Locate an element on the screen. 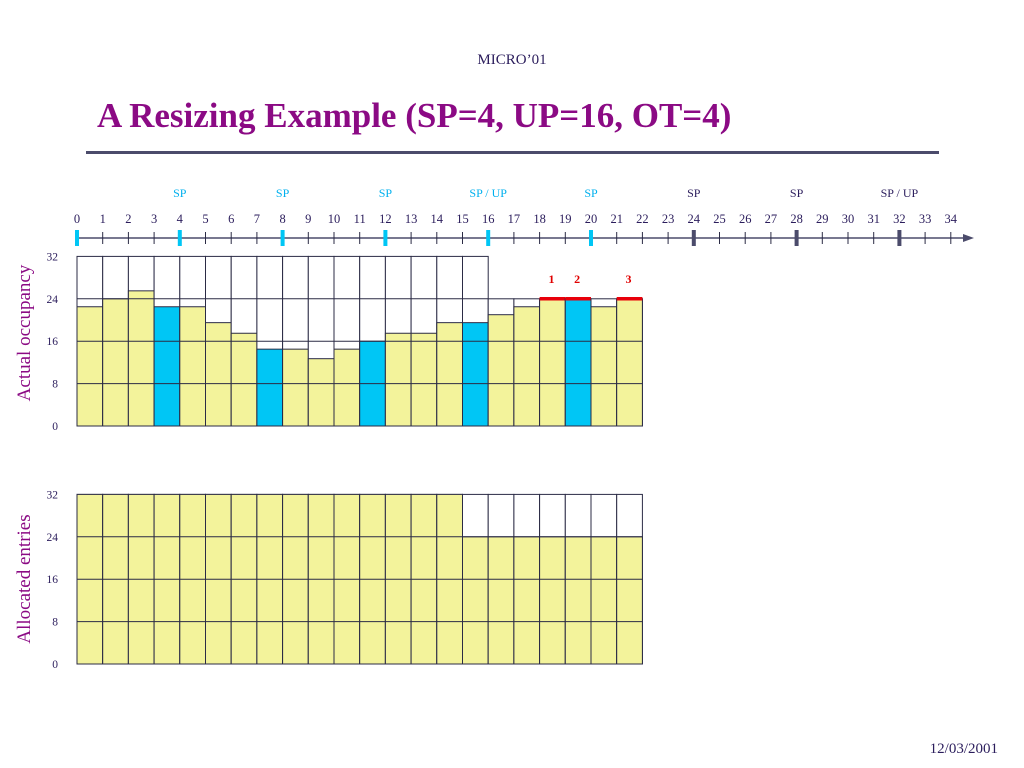 The height and width of the screenshot is (768, 1024). timeline-tick-label: 12 is located at coordinates (385, 219).